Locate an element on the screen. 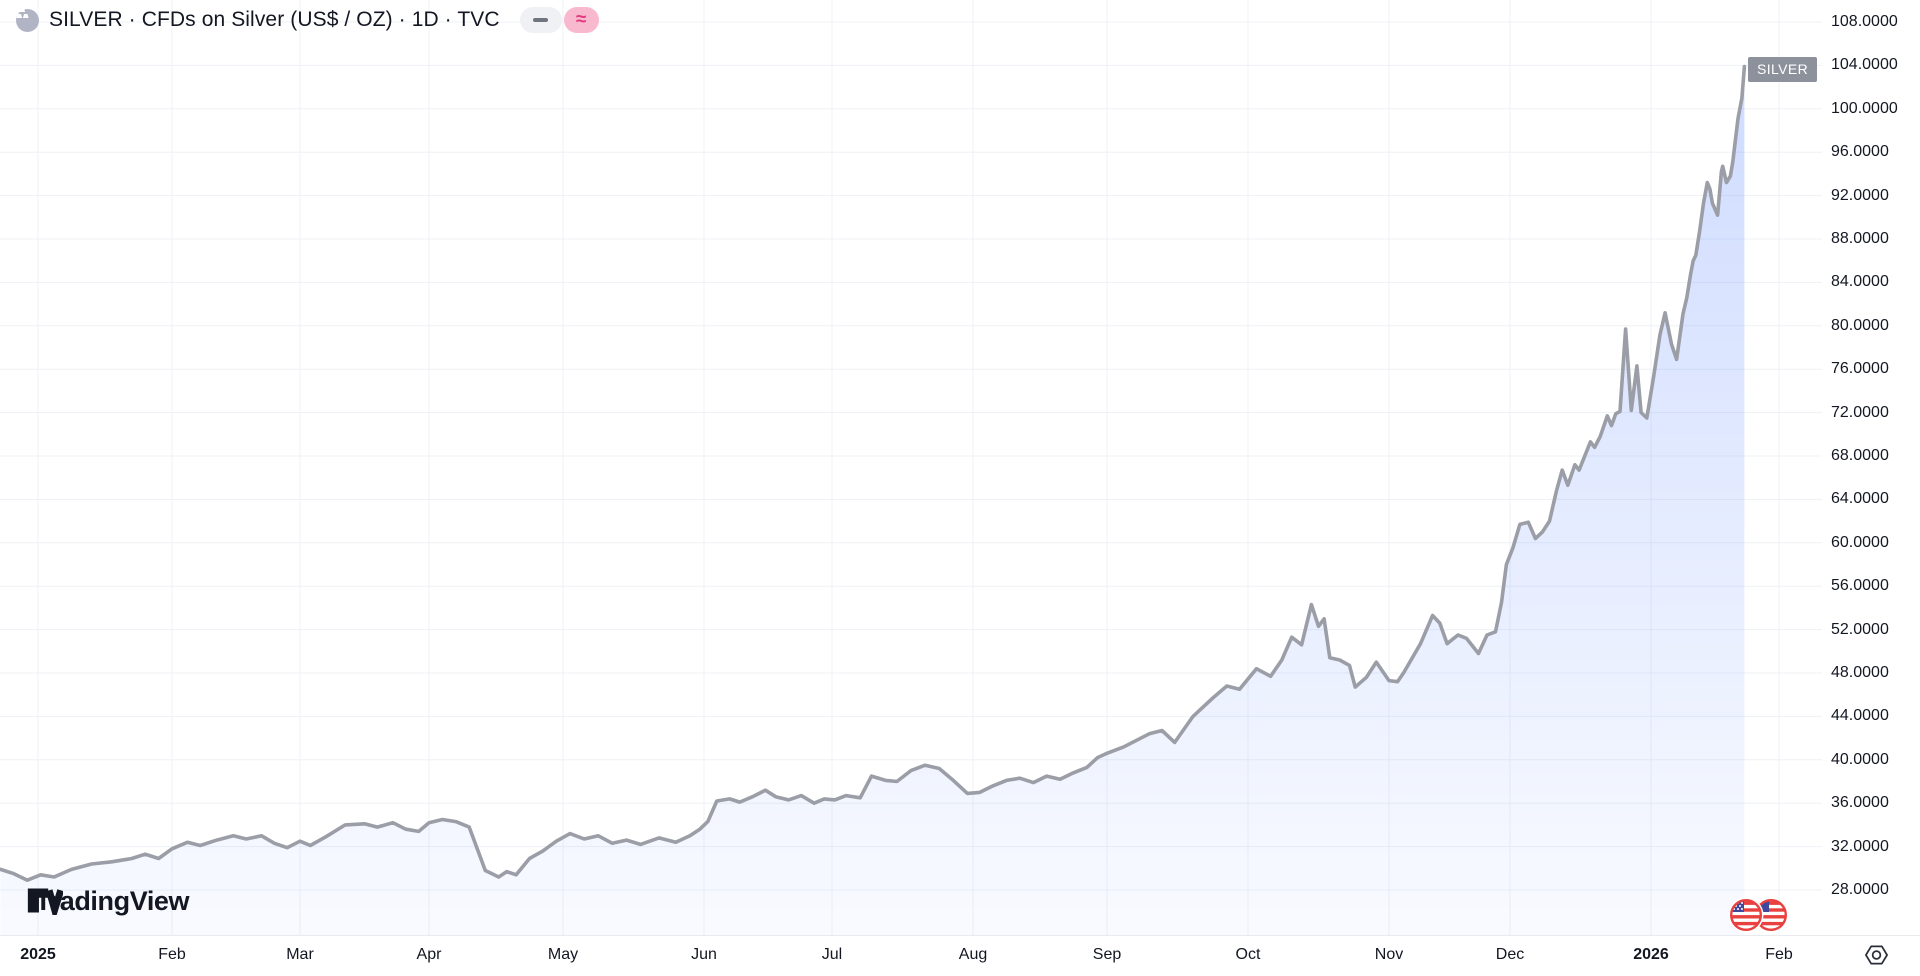 The image size is (1920, 976). dash-icon is located at coordinates (541, 20).